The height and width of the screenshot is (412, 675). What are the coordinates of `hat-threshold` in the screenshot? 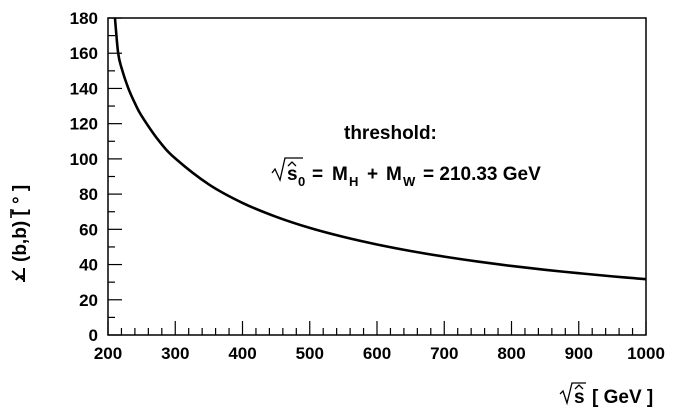 It's located at (292, 164).